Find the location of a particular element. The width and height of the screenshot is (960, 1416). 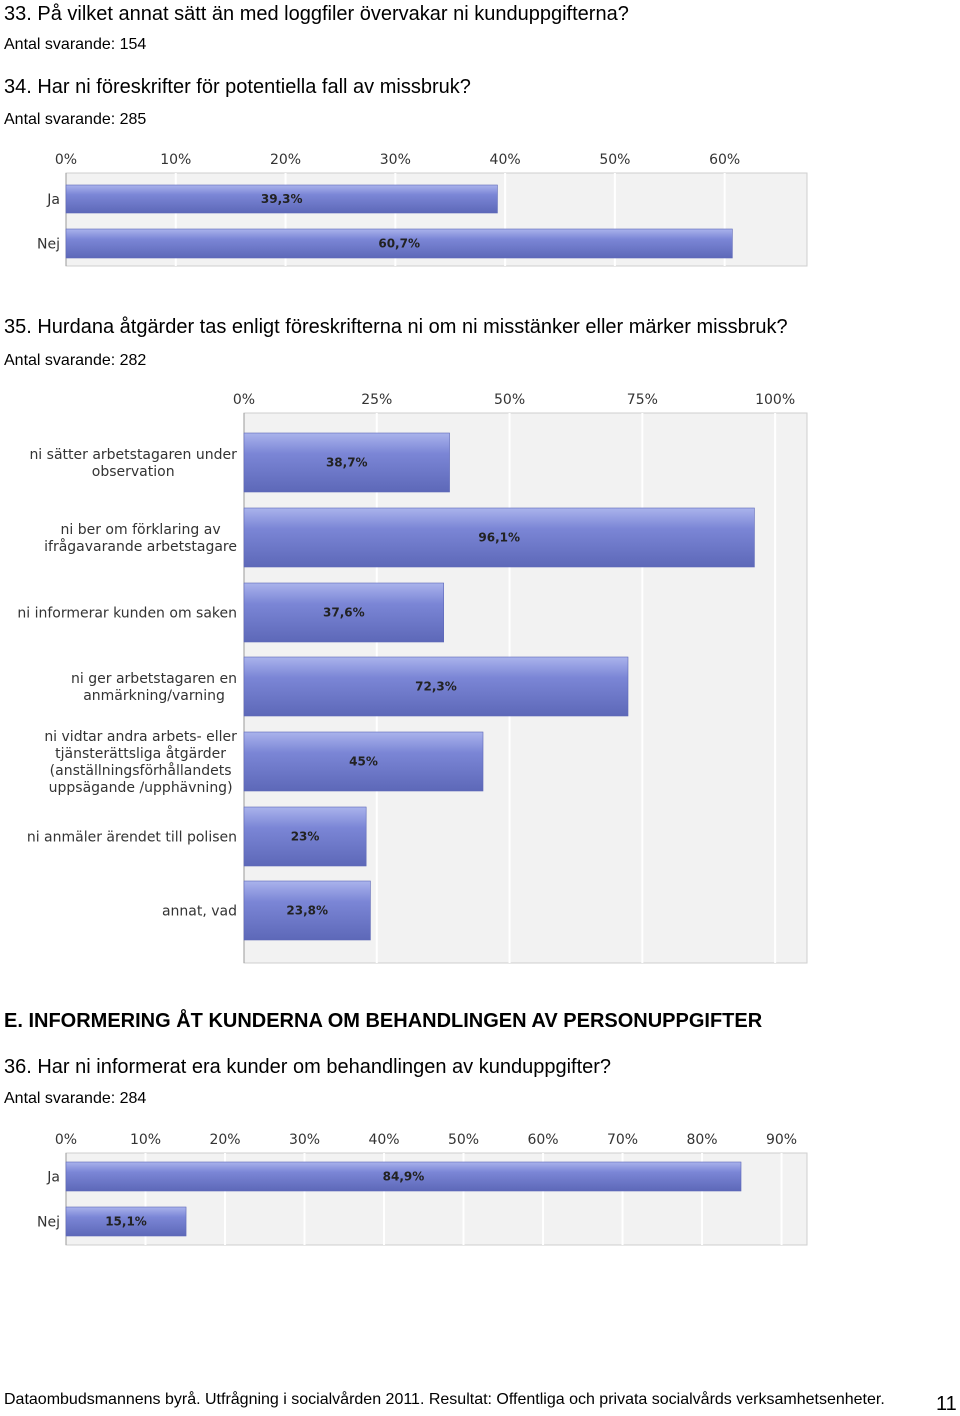

bar-value-label: 37,6% is located at coordinates (344, 613).